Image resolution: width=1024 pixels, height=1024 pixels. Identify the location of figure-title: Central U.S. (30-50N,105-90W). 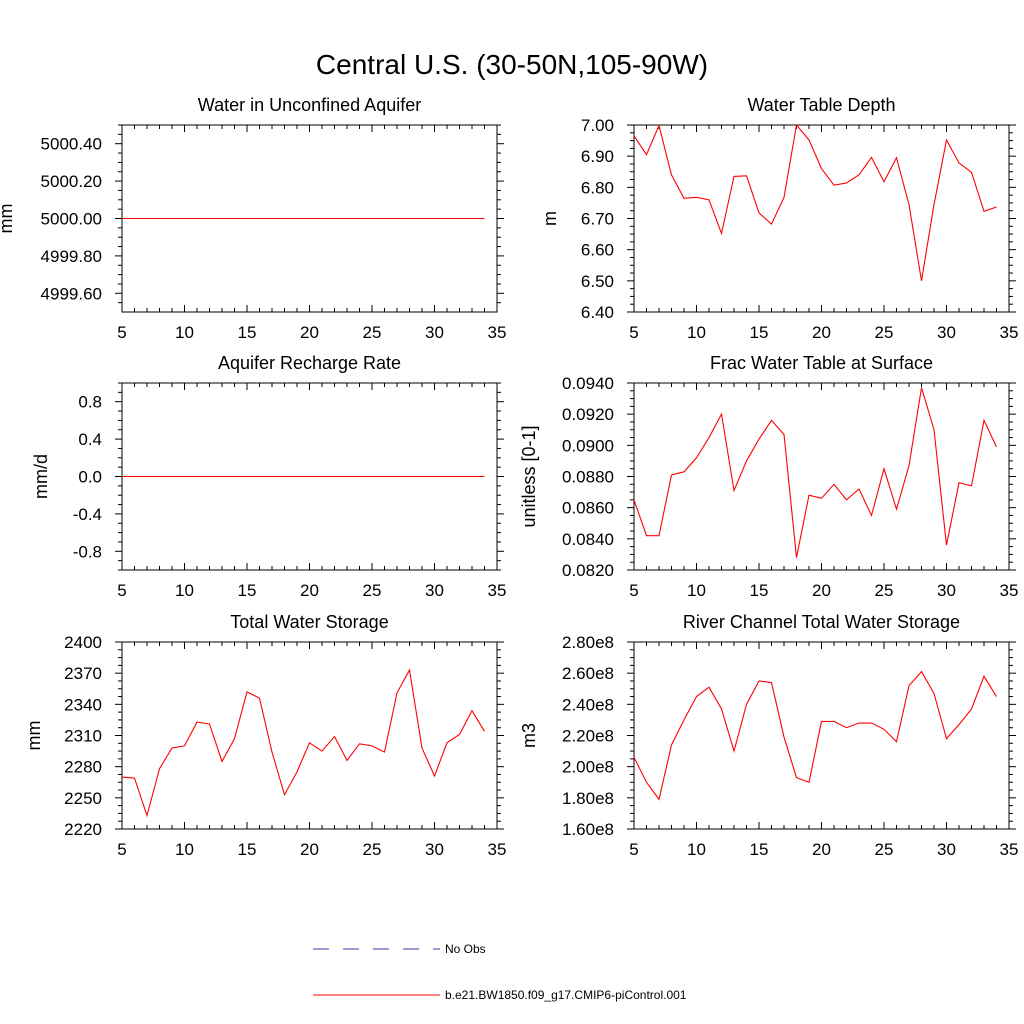
(512, 64).